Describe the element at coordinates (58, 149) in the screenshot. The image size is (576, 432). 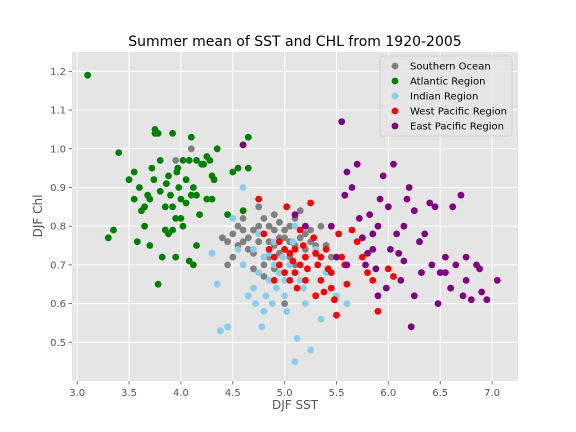
I see `y-tick-label: 1.0` at that location.